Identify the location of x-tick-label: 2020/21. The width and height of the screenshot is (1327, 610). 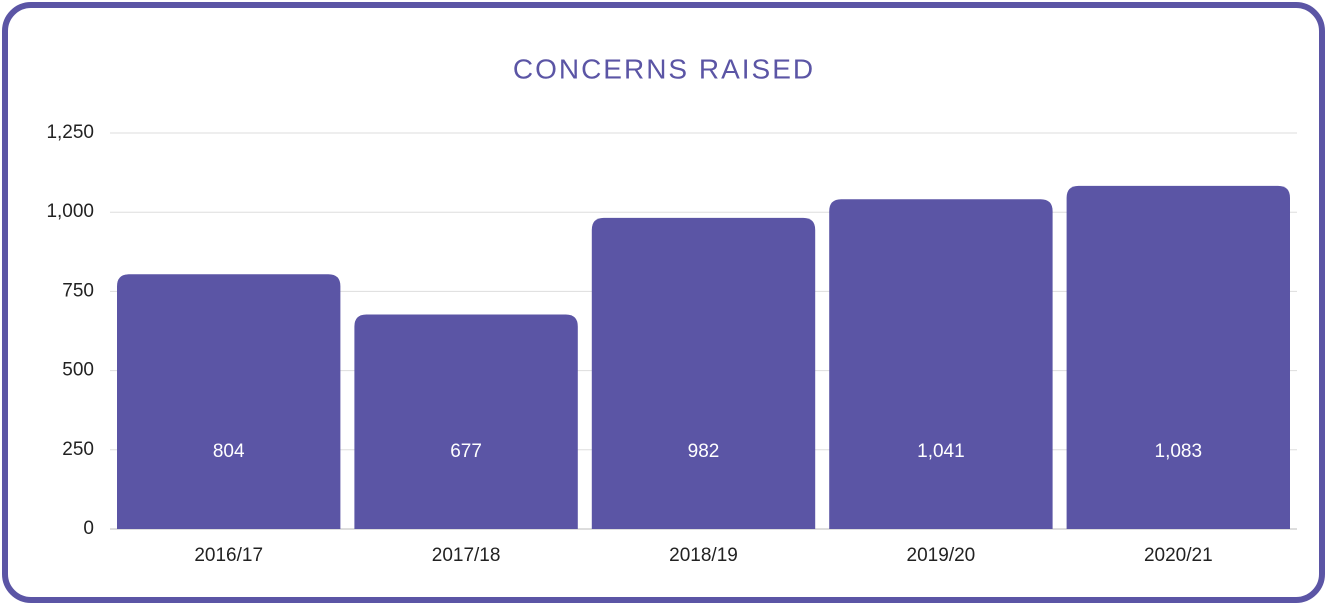
(1178, 555).